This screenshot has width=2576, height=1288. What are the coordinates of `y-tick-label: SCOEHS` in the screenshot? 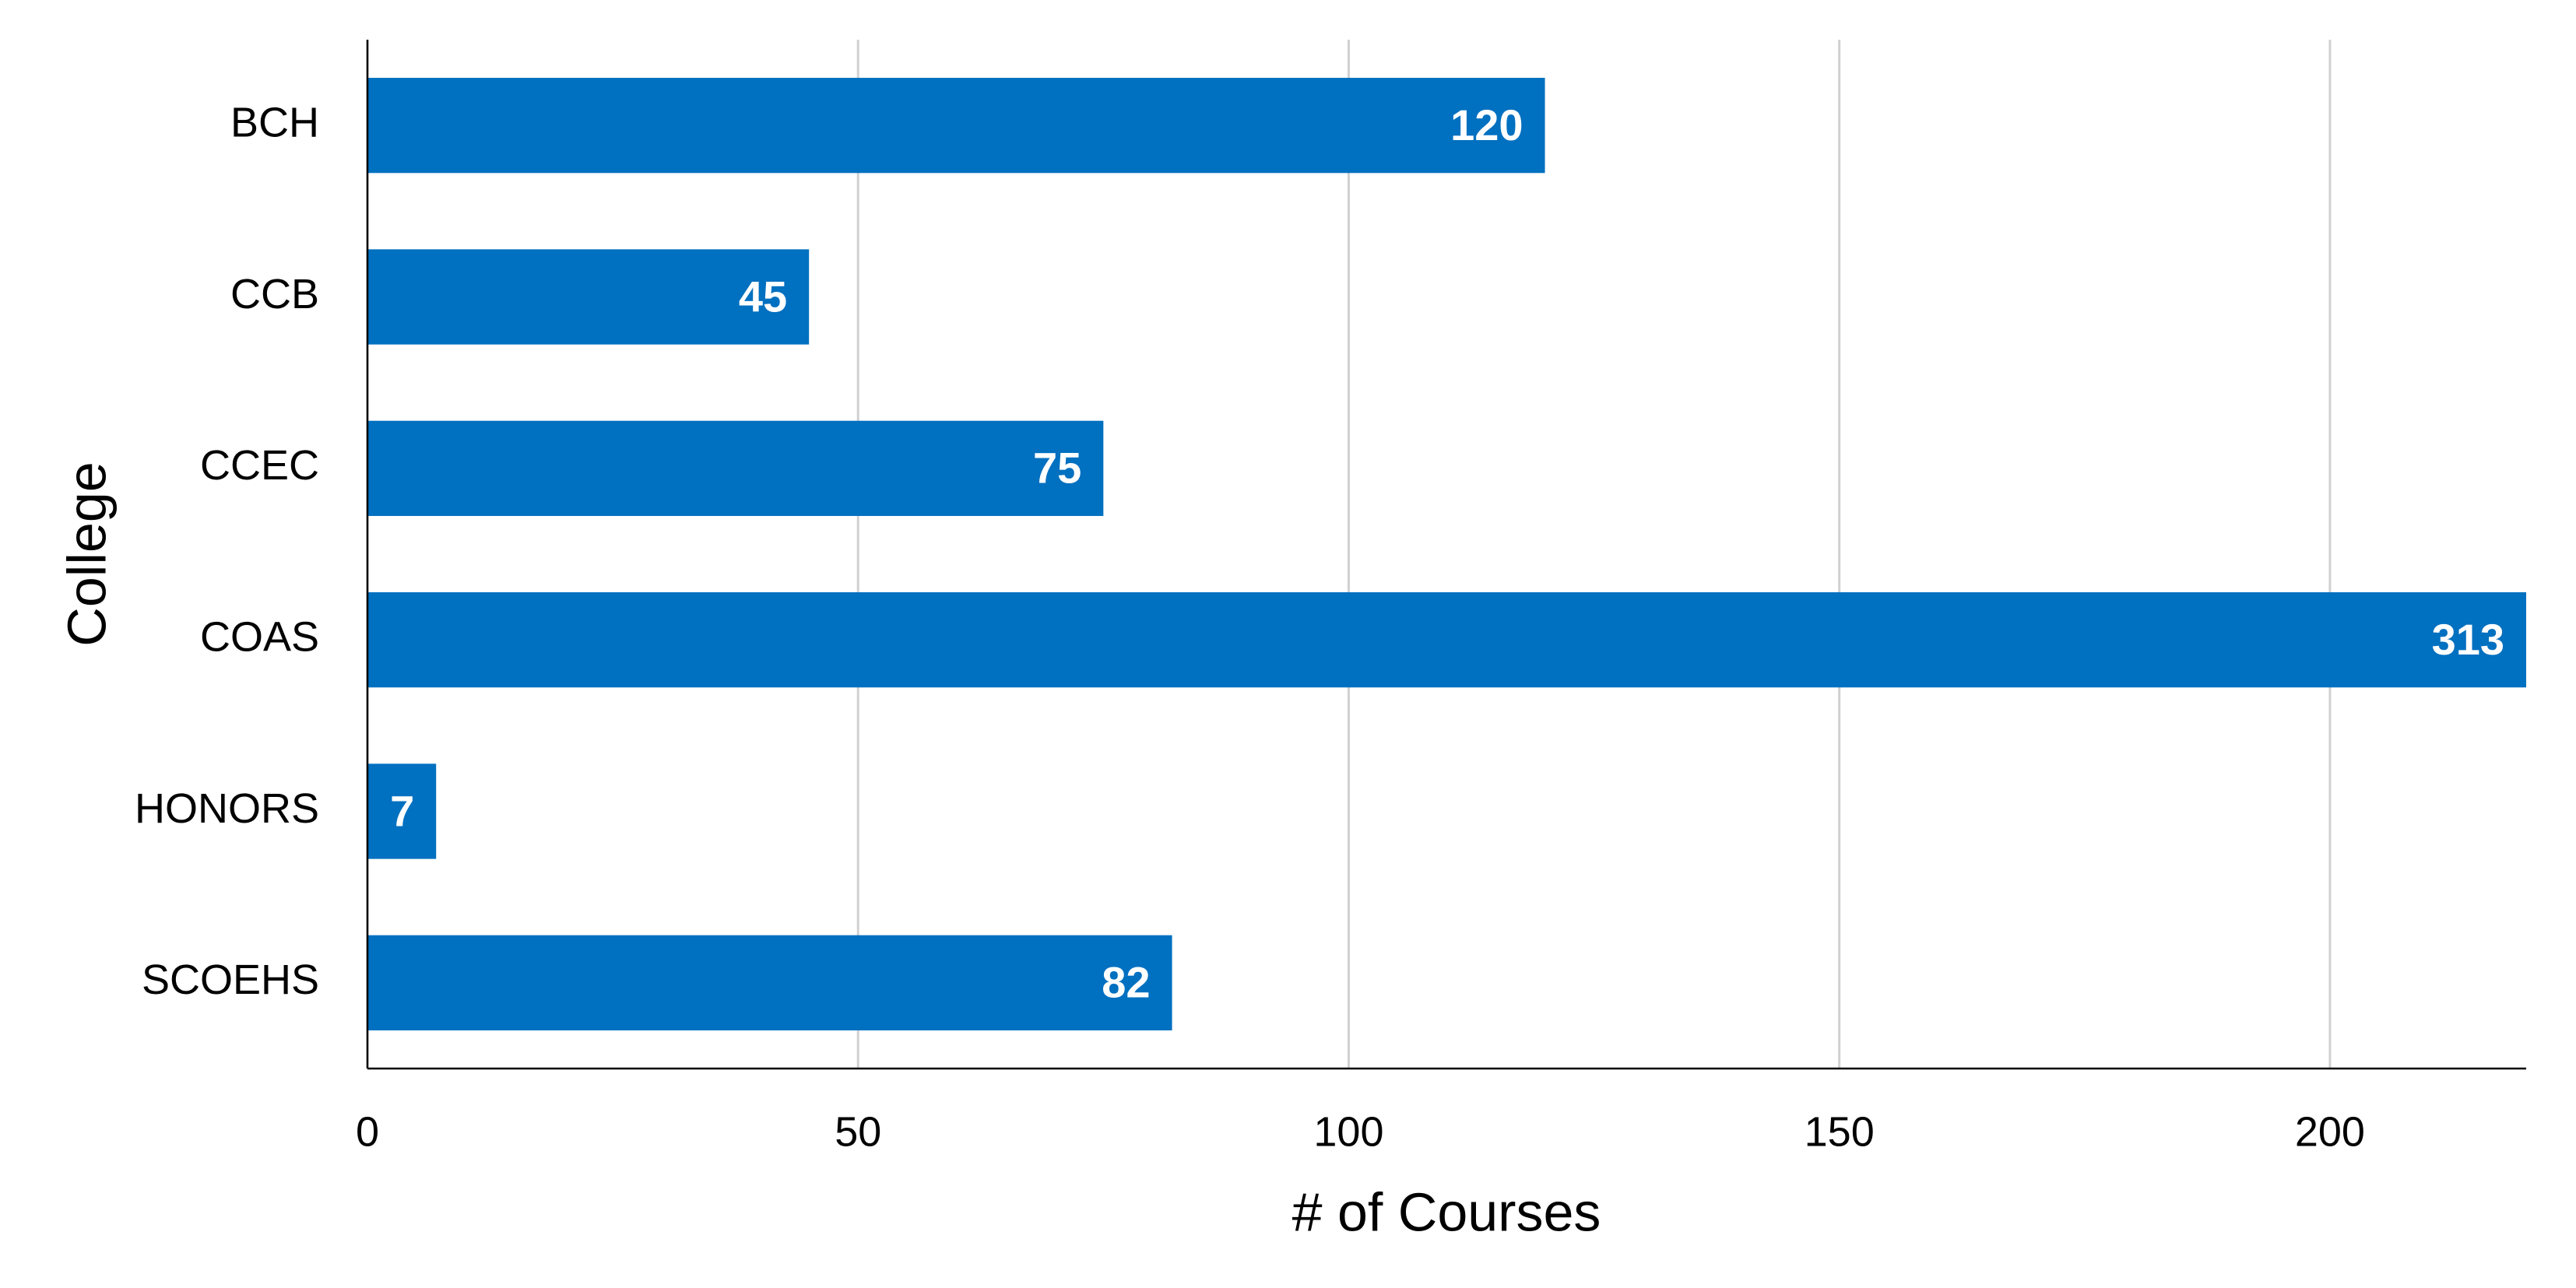 It's located at (231, 980).